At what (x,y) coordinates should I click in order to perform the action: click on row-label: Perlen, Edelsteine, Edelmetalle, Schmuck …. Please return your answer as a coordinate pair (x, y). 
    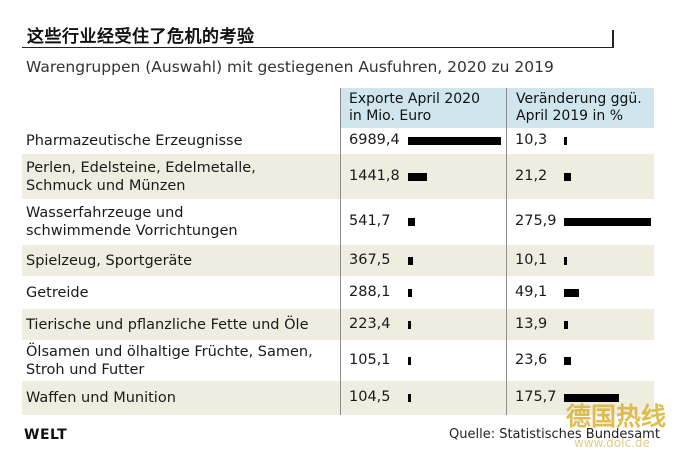
    Looking at the image, I should click on (141, 177).